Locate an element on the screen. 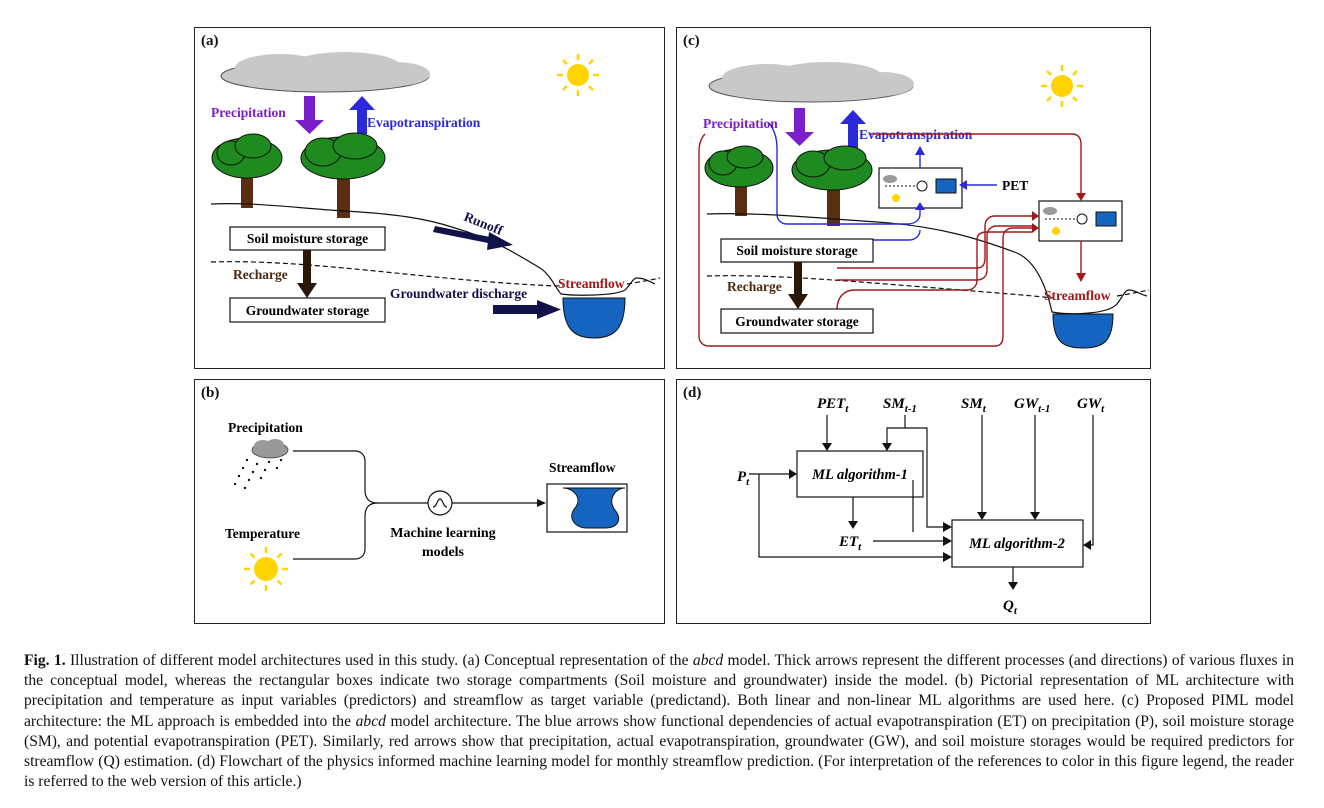  pet-arrow is located at coordinates (978, 185).